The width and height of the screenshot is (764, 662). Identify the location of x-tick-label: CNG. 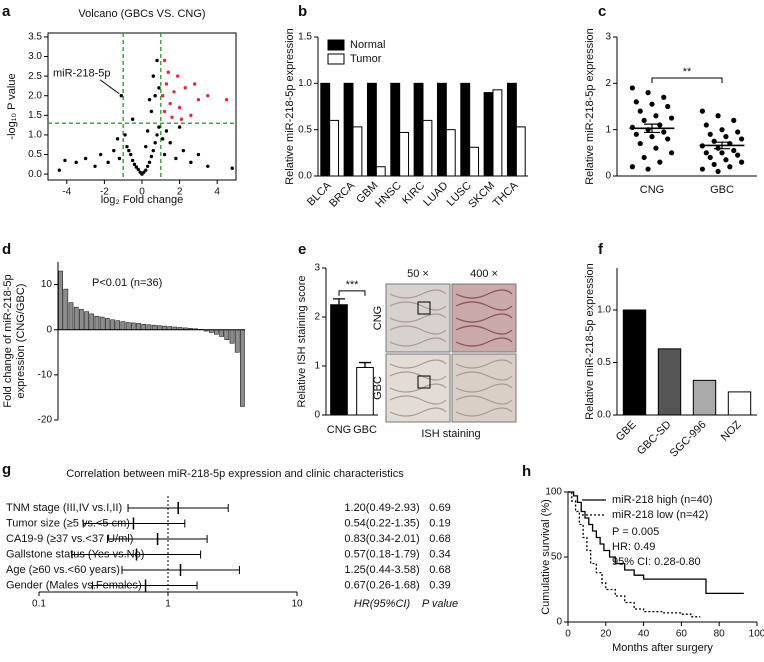
(652, 190).